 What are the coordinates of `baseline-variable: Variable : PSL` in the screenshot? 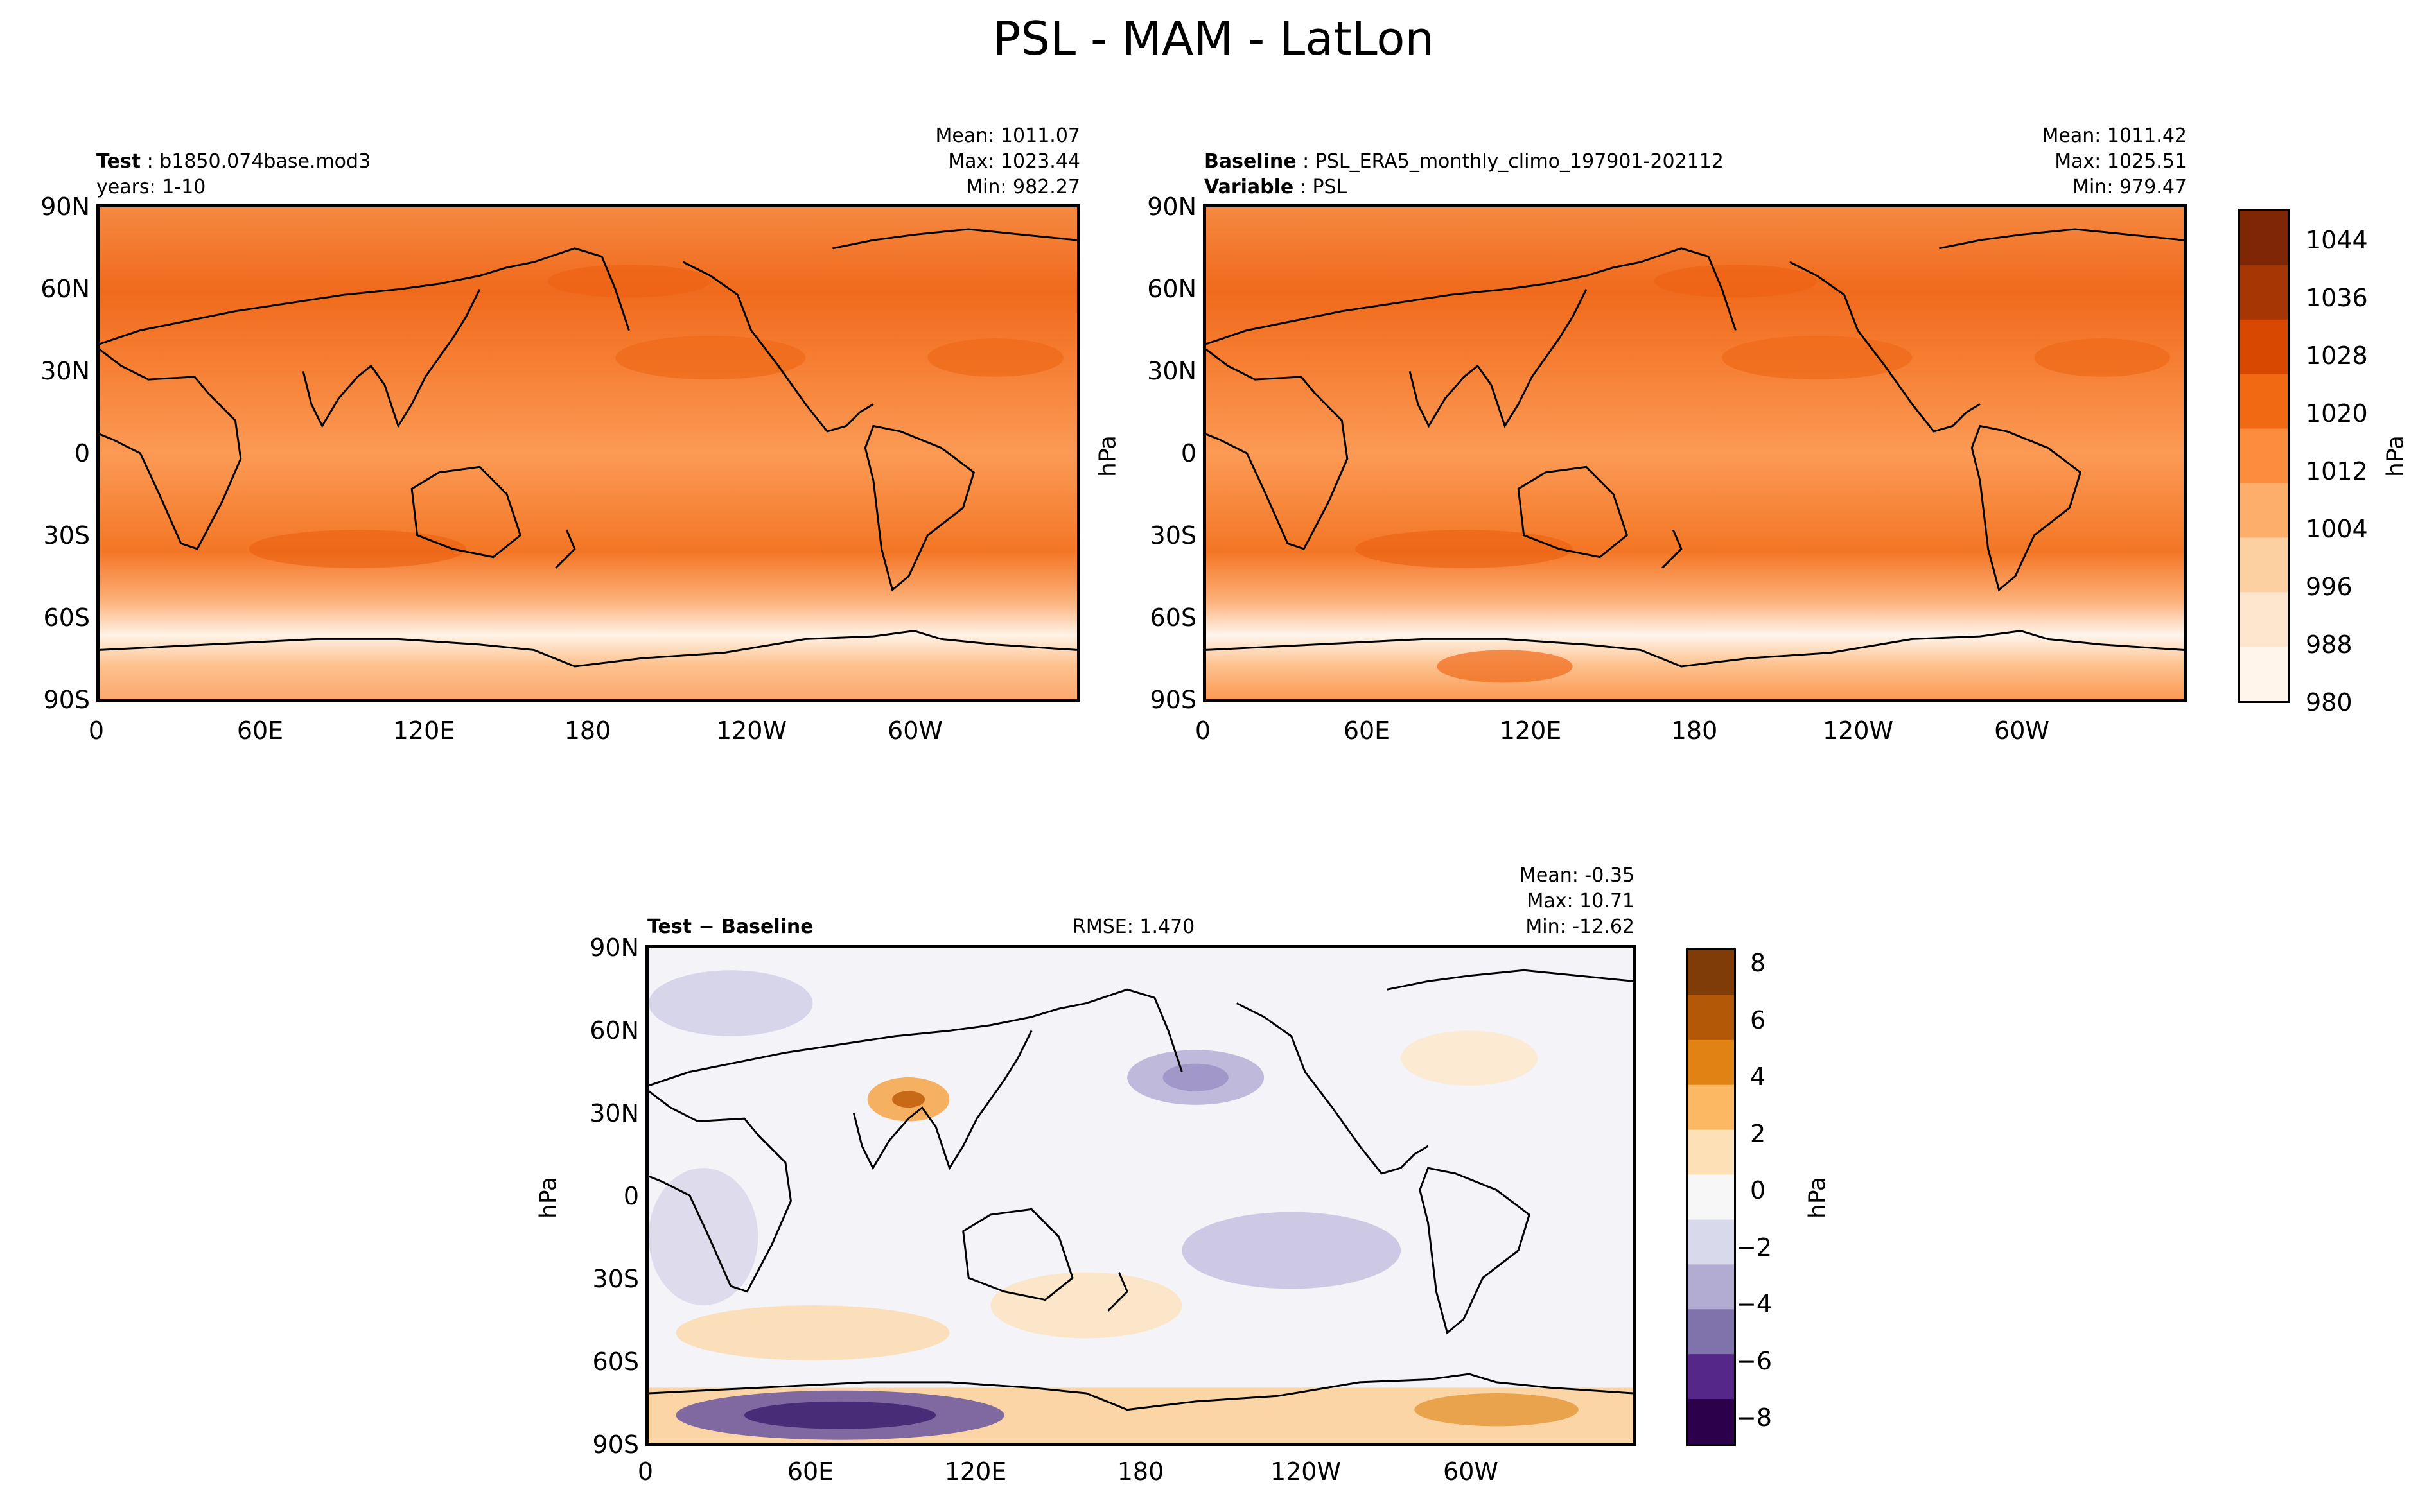 It's located at (1275, 187).